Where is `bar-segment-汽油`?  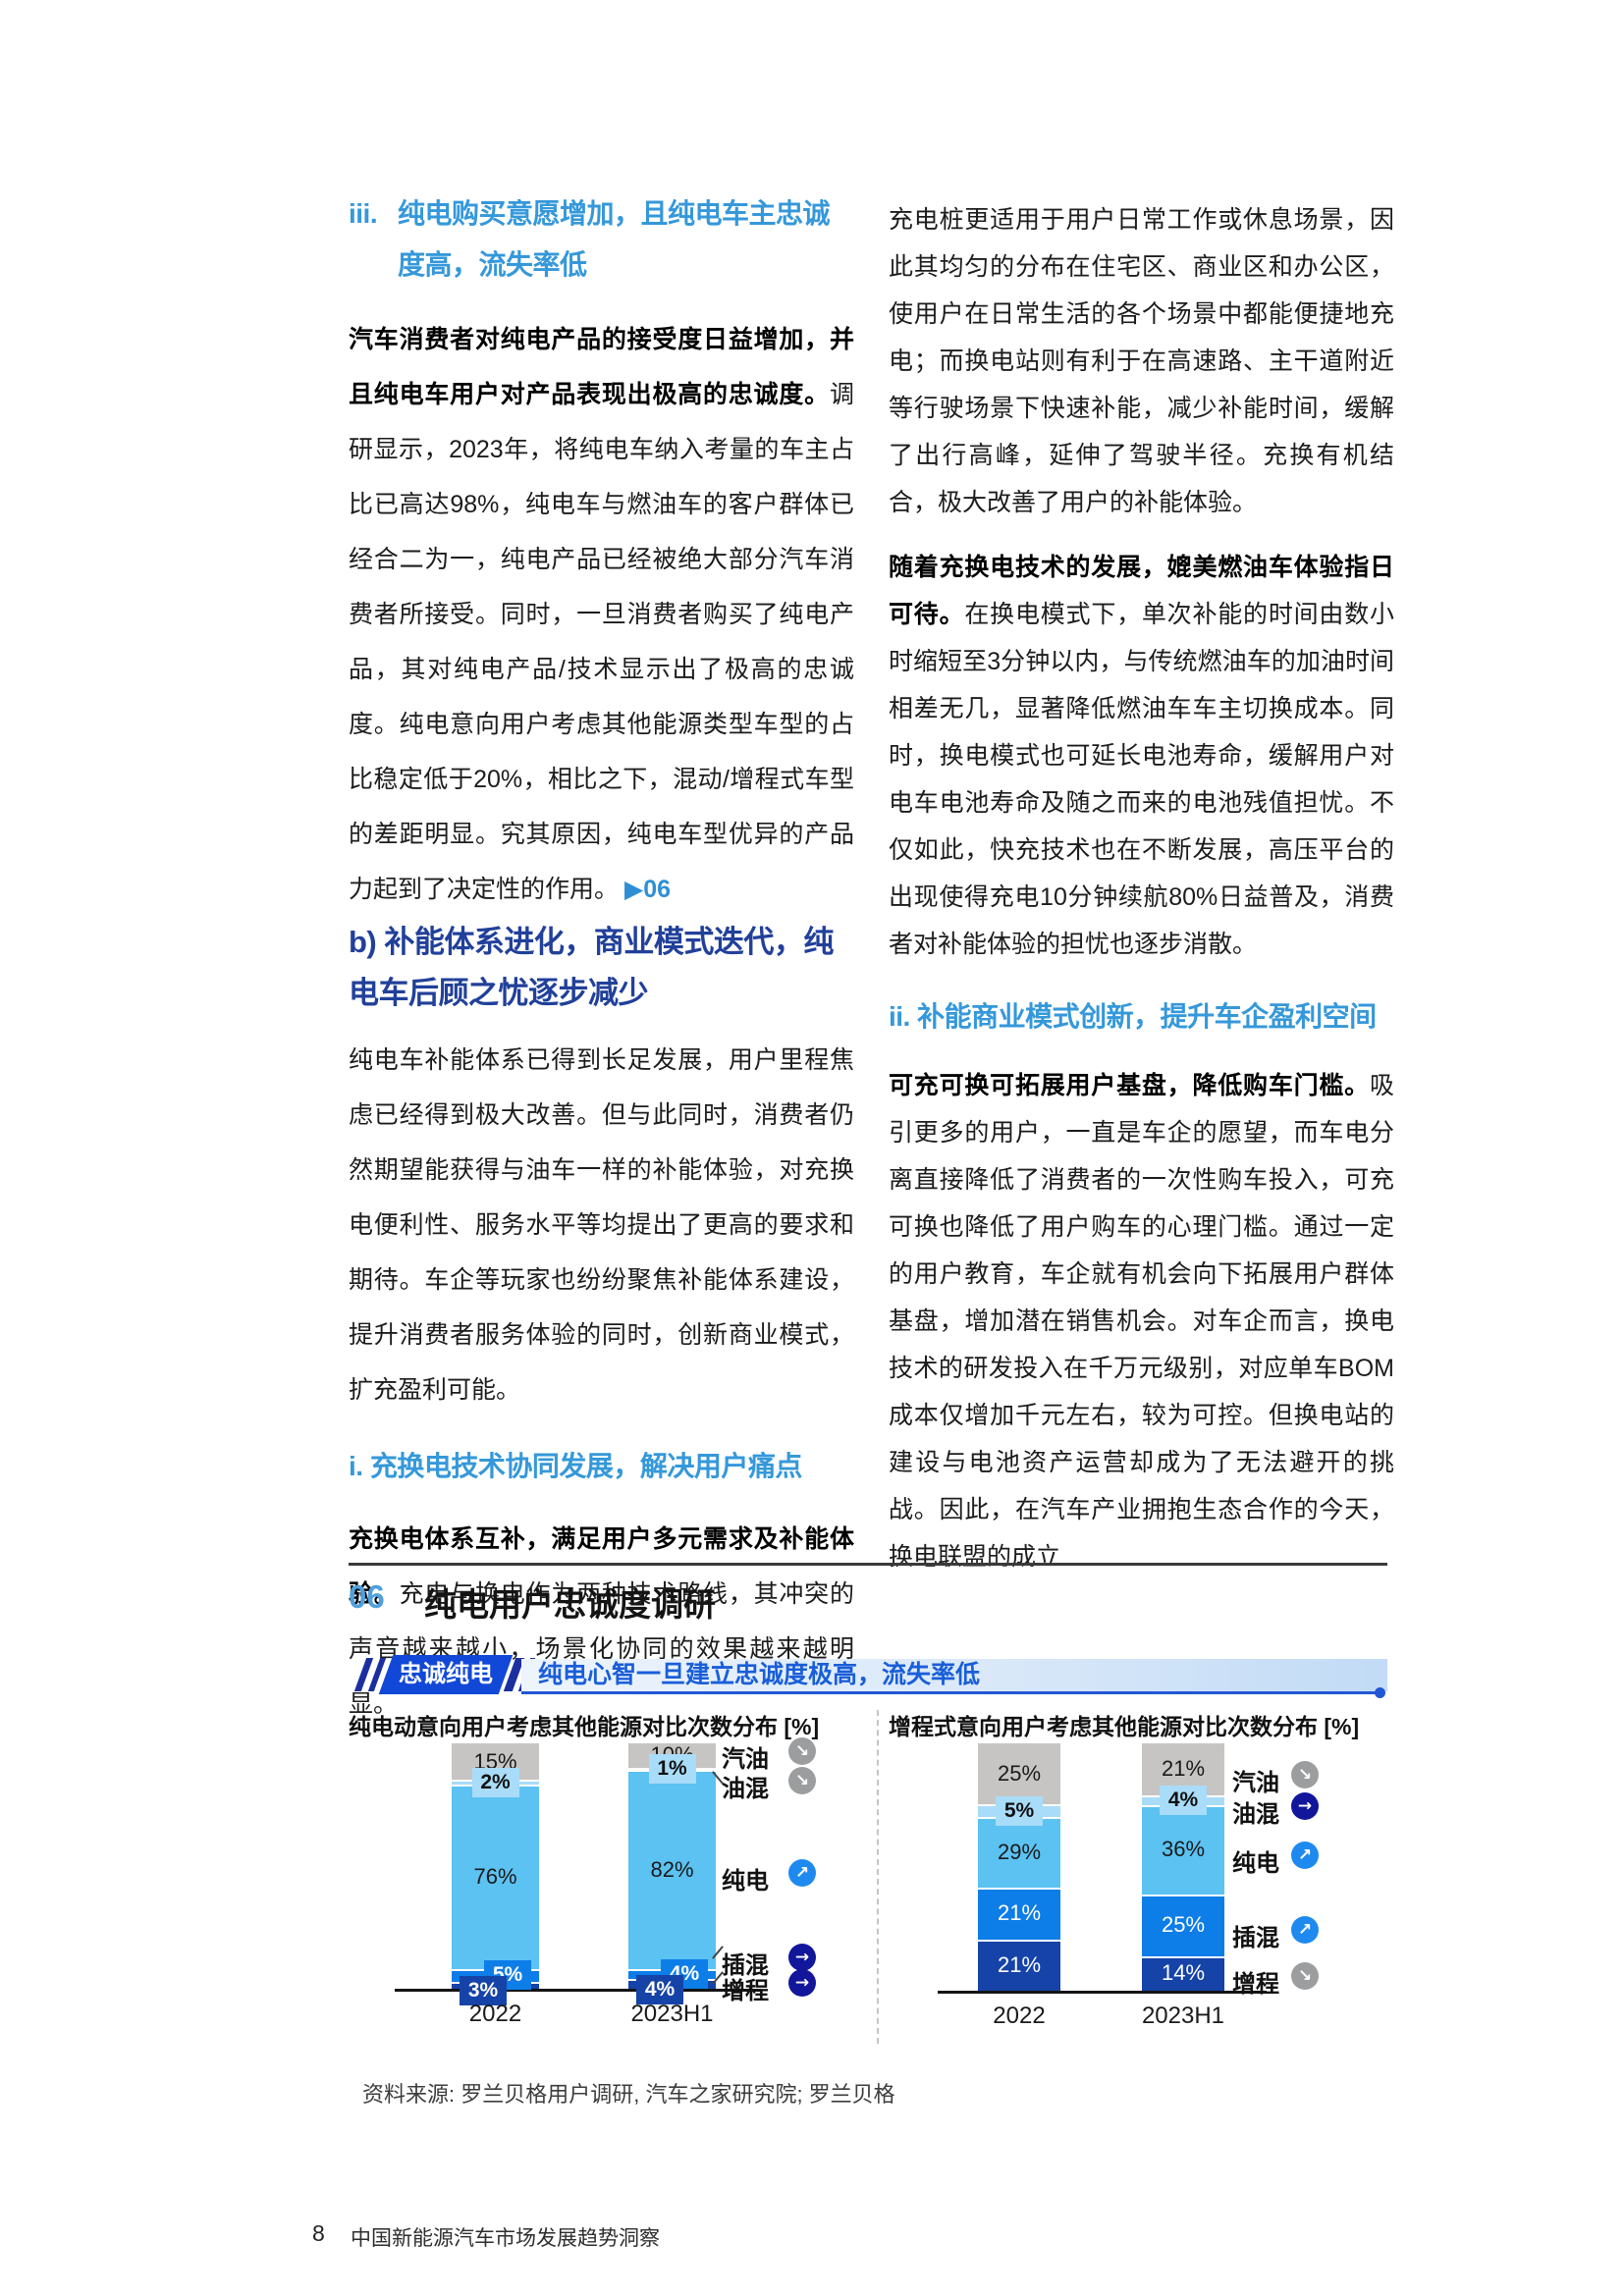
bar-segment-汽油 is located at coordinates (1019, 1774).